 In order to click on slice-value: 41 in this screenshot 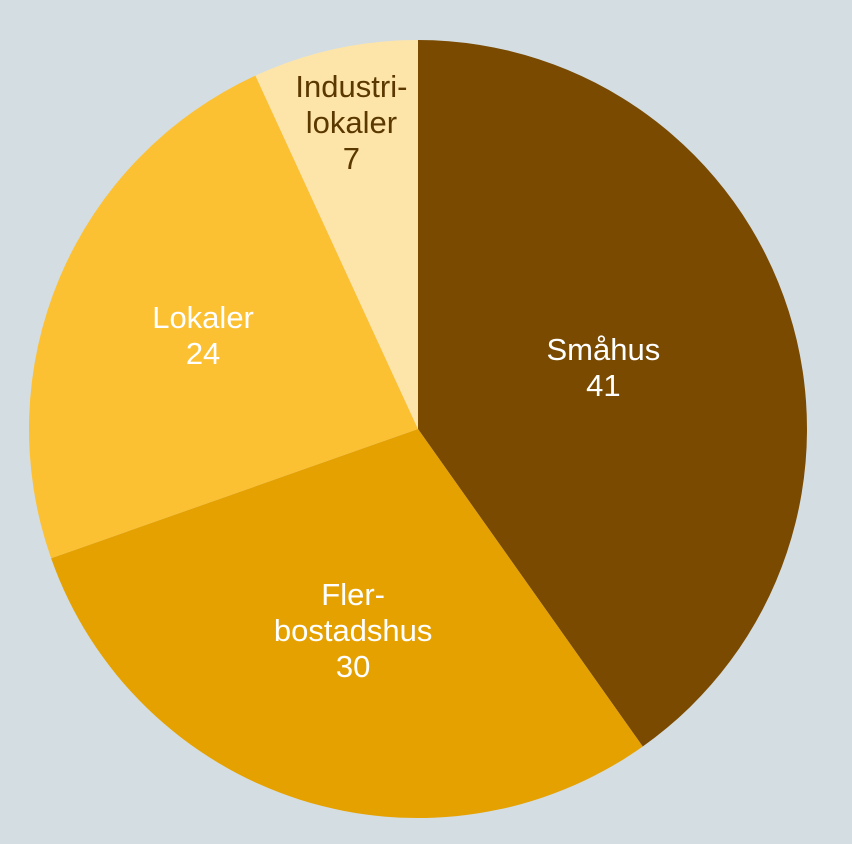, I will do `click(603, 385)`.